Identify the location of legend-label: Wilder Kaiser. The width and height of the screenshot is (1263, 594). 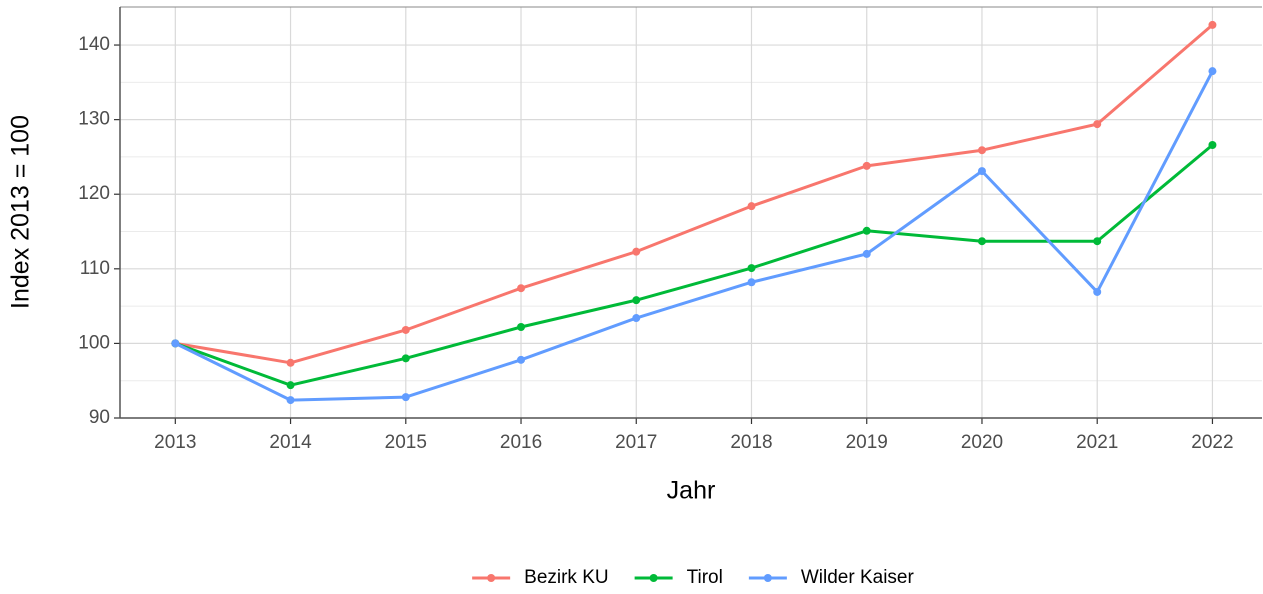
(858, 577).